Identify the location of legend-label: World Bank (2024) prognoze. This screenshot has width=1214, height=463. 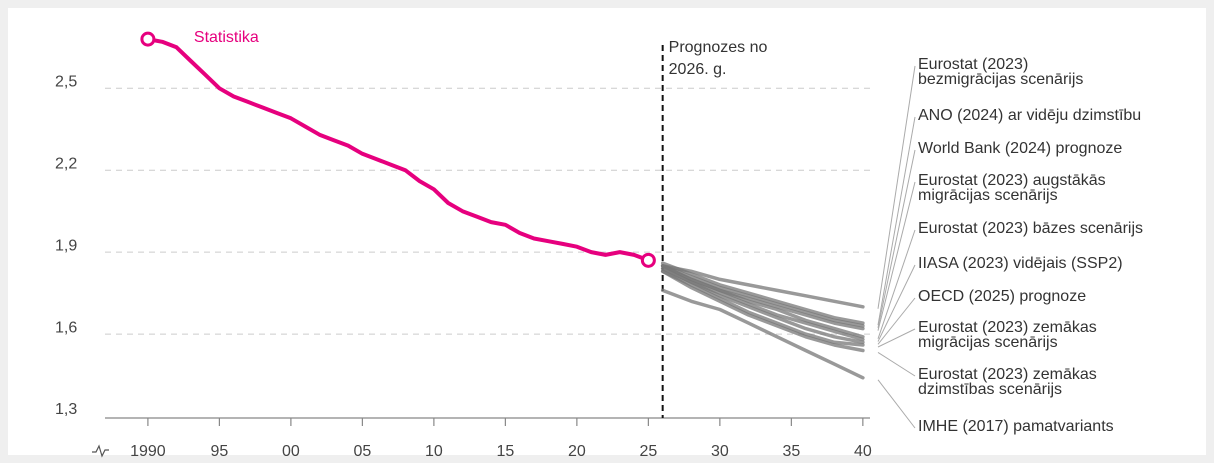
(1020, 148).